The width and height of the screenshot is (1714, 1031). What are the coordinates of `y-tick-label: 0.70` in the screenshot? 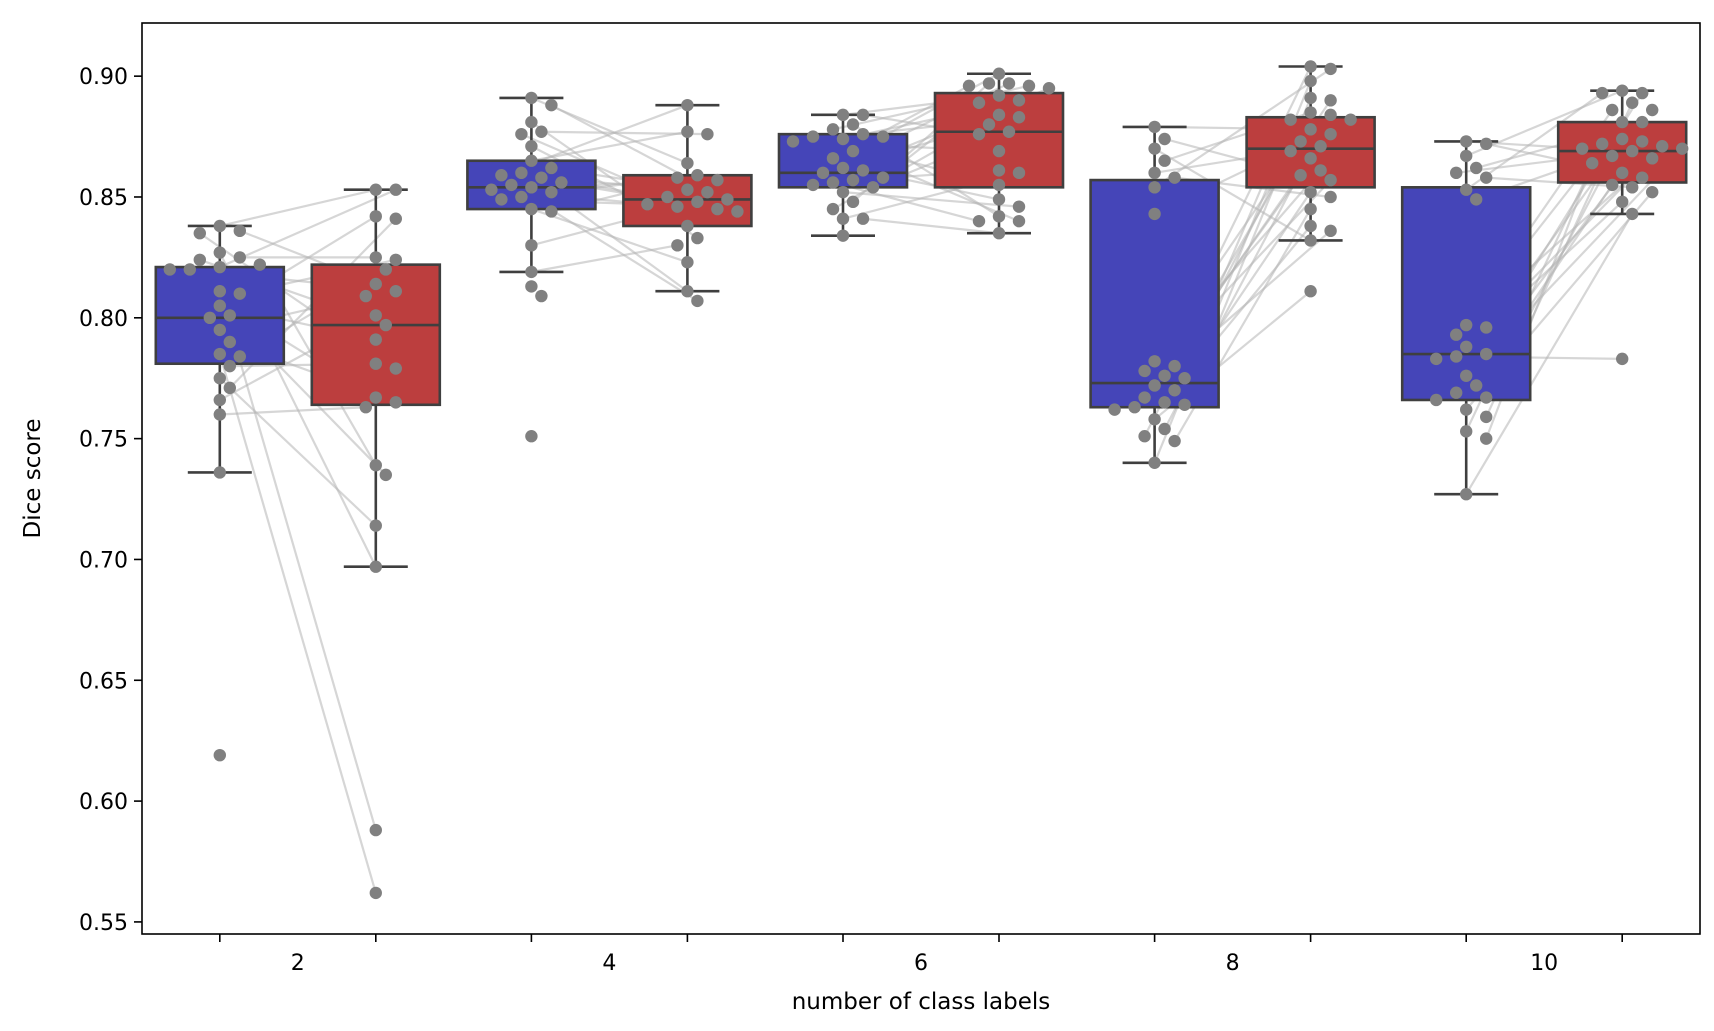 It's located at (103, 560).